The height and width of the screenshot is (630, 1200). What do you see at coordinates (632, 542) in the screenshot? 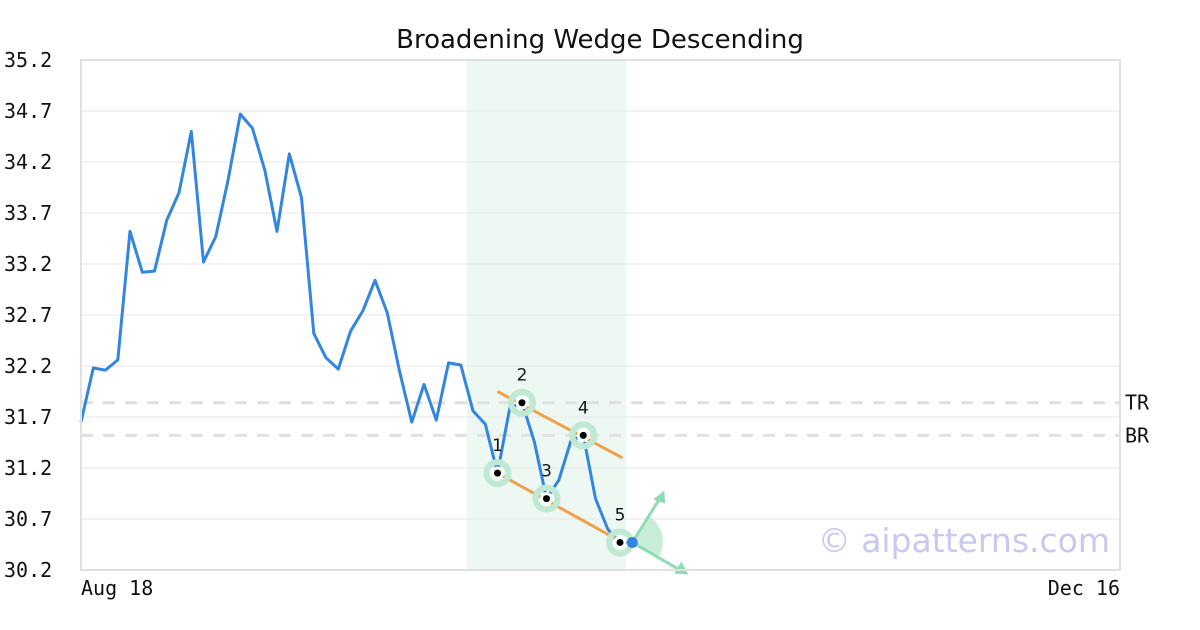
I see `breakout-point-marker` at bounding box center [632, 542].